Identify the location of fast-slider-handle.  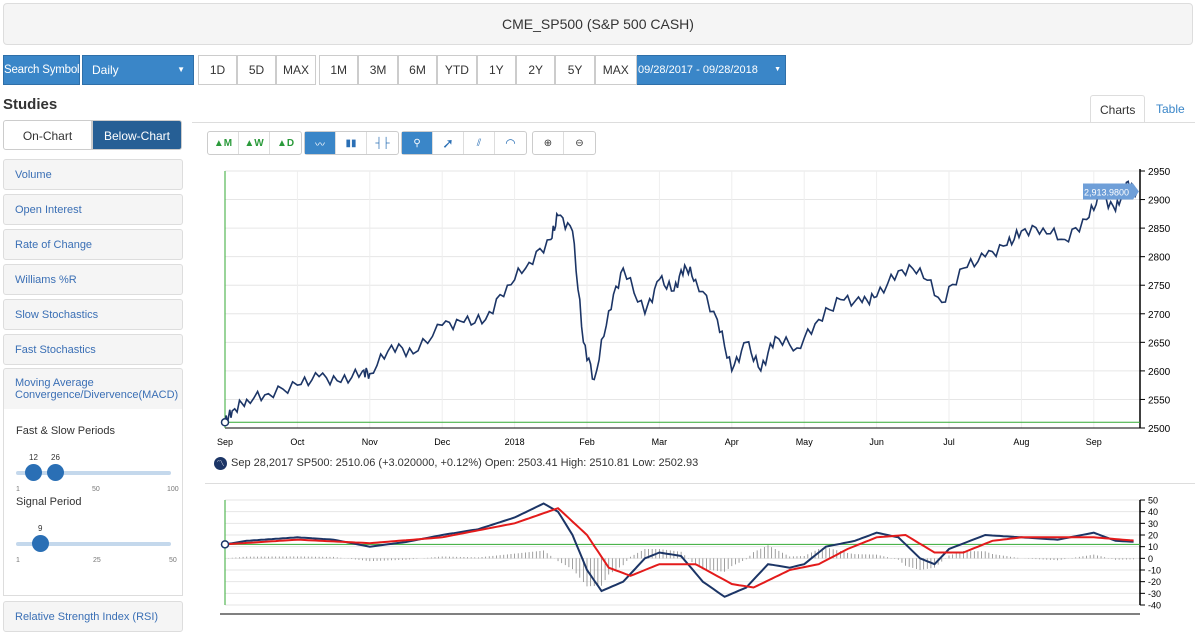
(33, 472).